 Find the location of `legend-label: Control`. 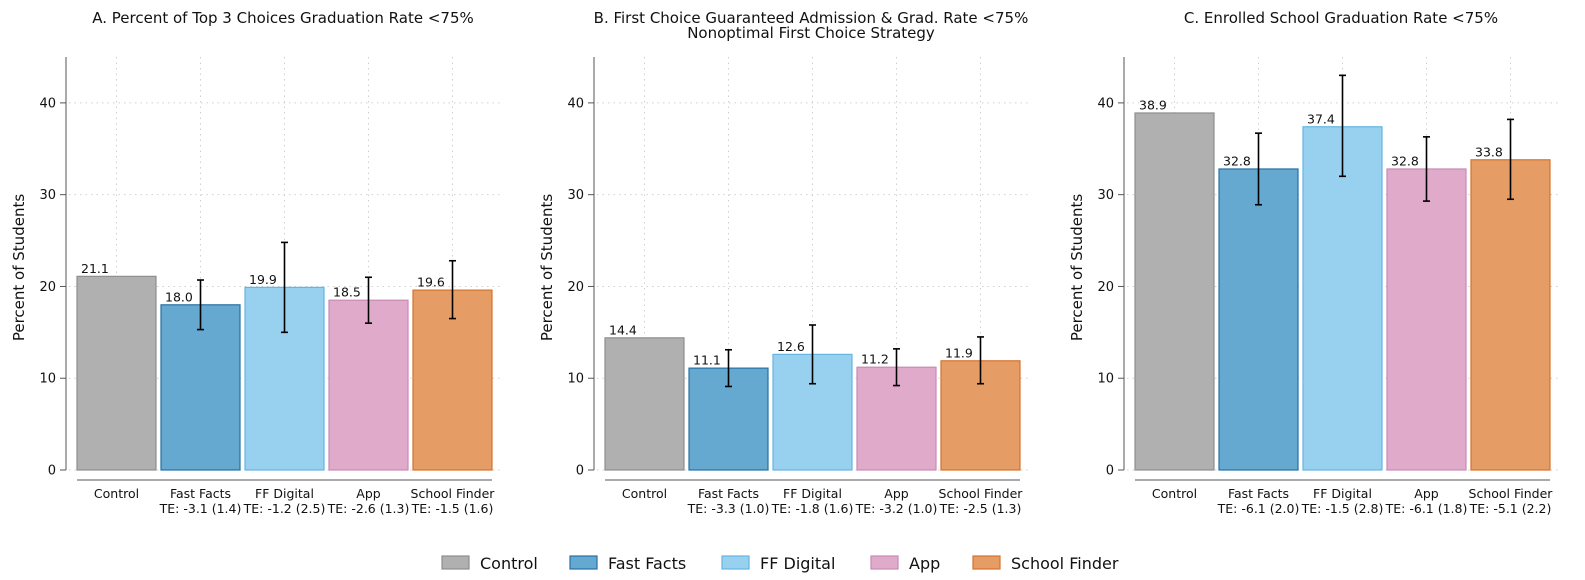

legend-label: Control is located at coordinates (509, 563).